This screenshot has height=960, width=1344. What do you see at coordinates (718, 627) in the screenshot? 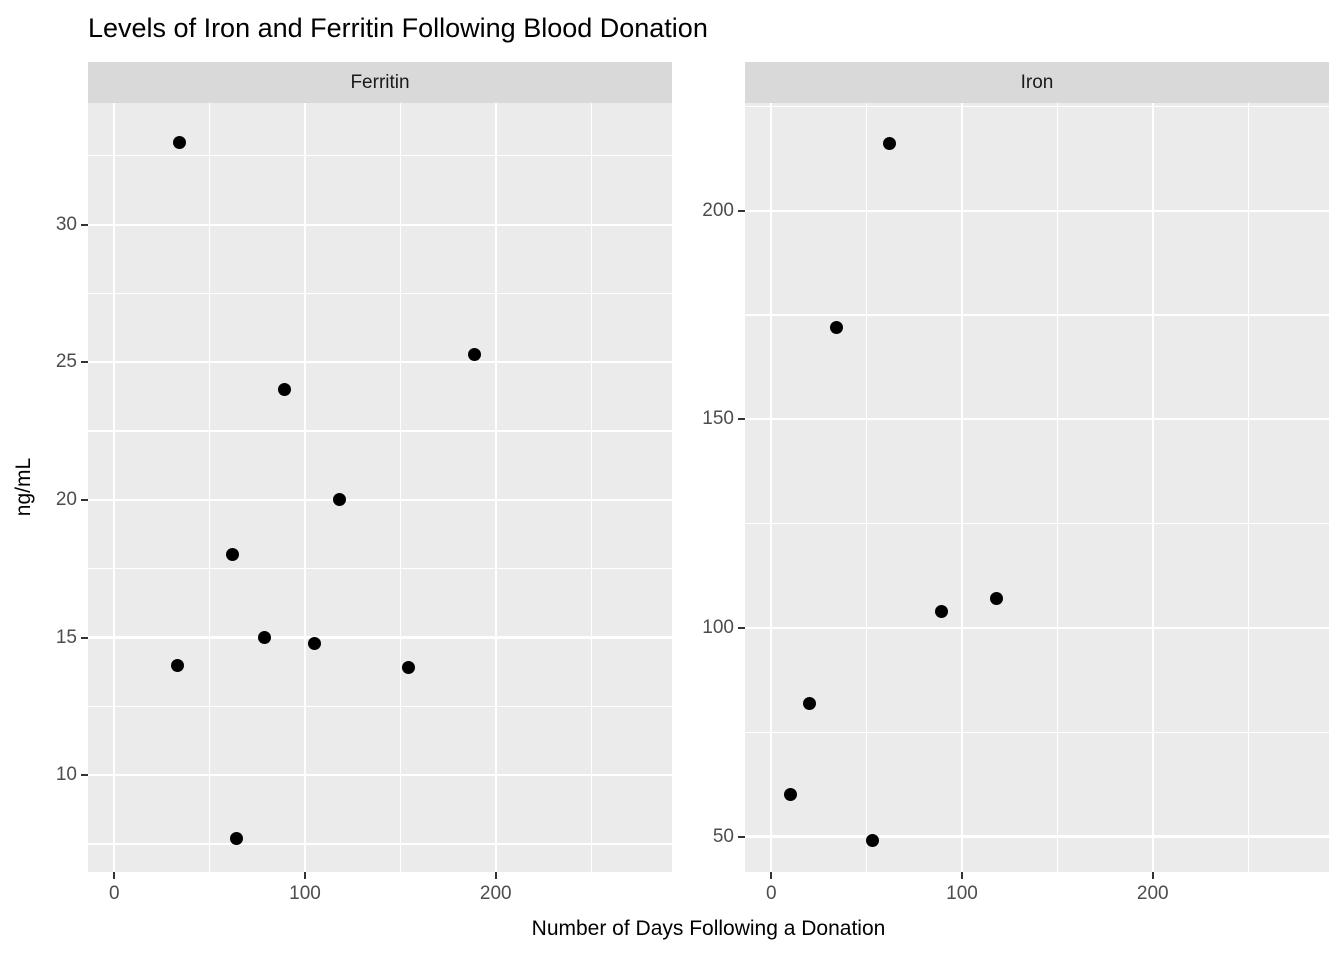
I see `y-tick-label: 100` at bounding box center [718, 627].